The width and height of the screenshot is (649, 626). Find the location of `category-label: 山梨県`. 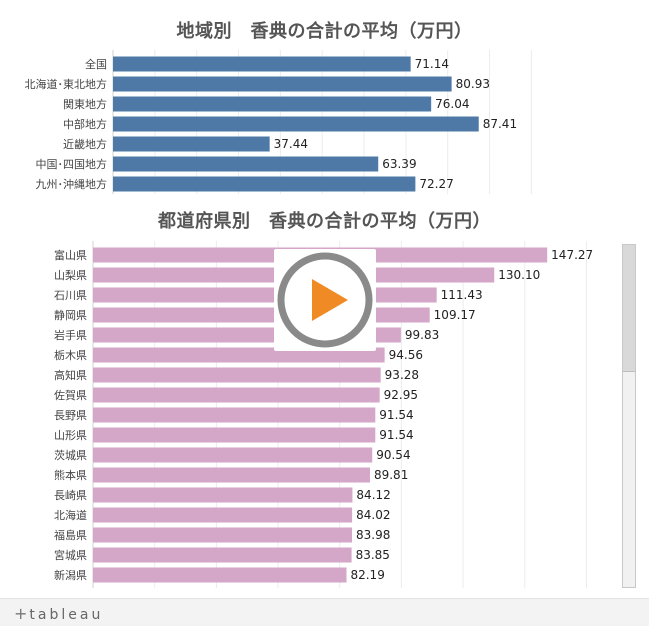

category-label: 山梨県 is located at coordinates (70, 275).